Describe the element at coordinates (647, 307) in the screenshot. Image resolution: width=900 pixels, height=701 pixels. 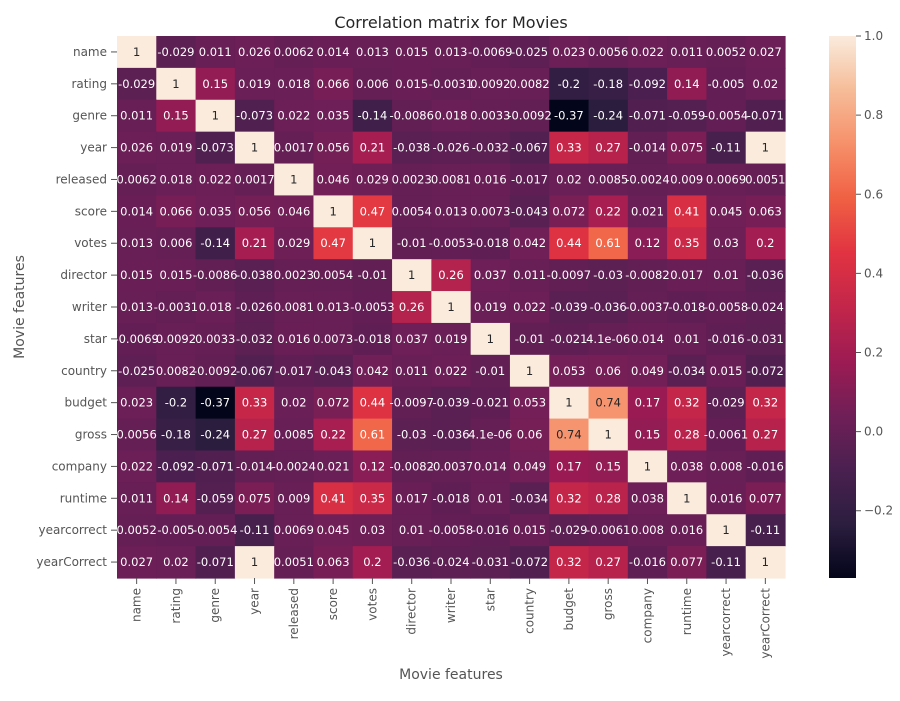
I see `cell-label: -0.0037` at that location.